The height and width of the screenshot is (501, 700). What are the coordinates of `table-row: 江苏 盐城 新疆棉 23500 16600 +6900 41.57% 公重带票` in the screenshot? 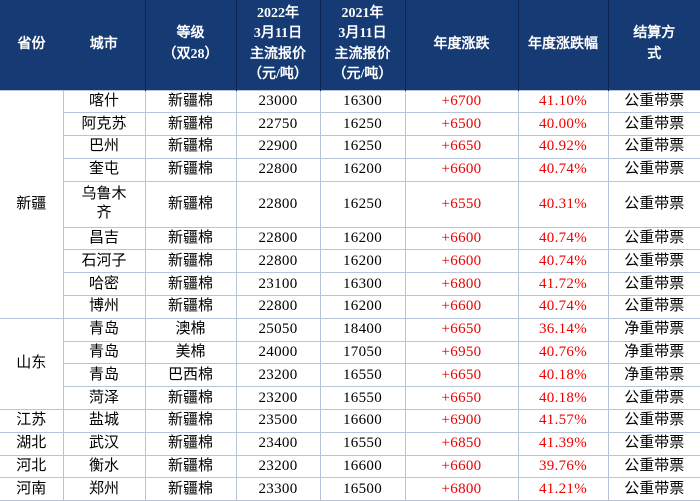 It's located at (350, 421).